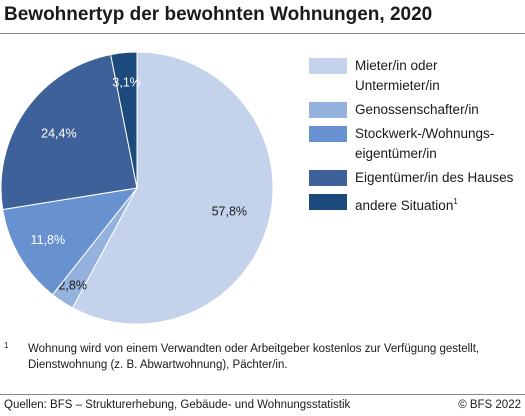  Describe the element at coordinates (229, 211) in the screenshot. I see `slice-value-label: 57,8%` at that location.